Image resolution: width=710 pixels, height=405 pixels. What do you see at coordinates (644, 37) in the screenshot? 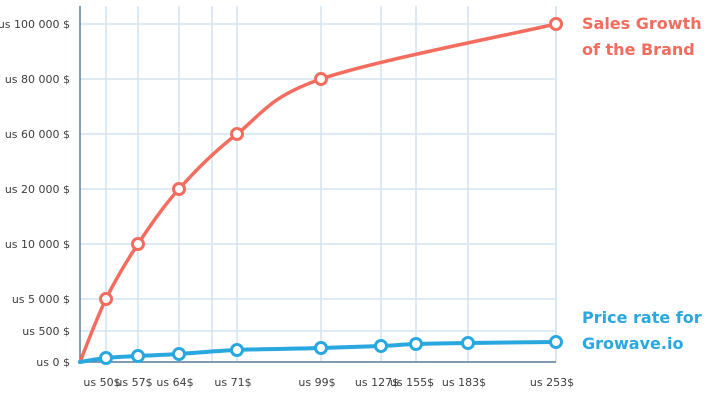
I see `legend-sales-growth: Sales Growth of the Brand` at bounding box center [644, 37].